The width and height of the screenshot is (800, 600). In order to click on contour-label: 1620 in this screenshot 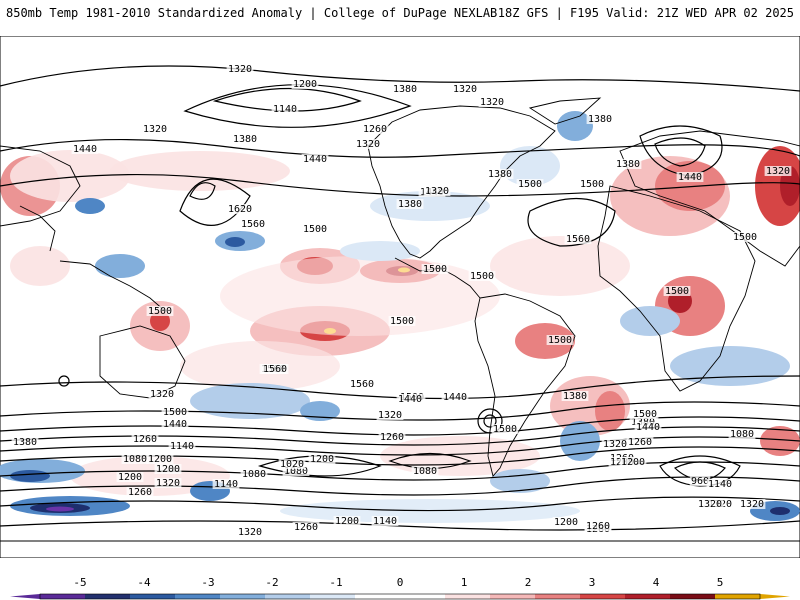, I will do `click(240, 209)`.